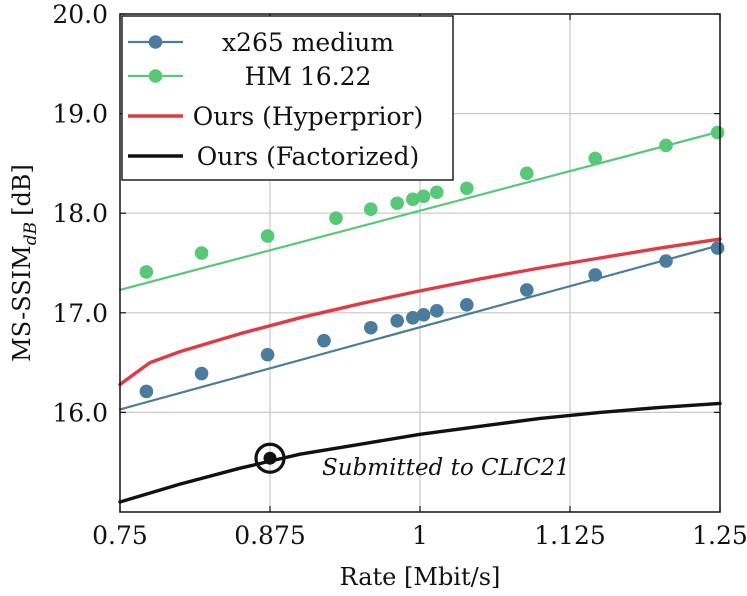 The image size is (747, 596). I want to click on x-tick-label: 0.75, so click(120, 535).